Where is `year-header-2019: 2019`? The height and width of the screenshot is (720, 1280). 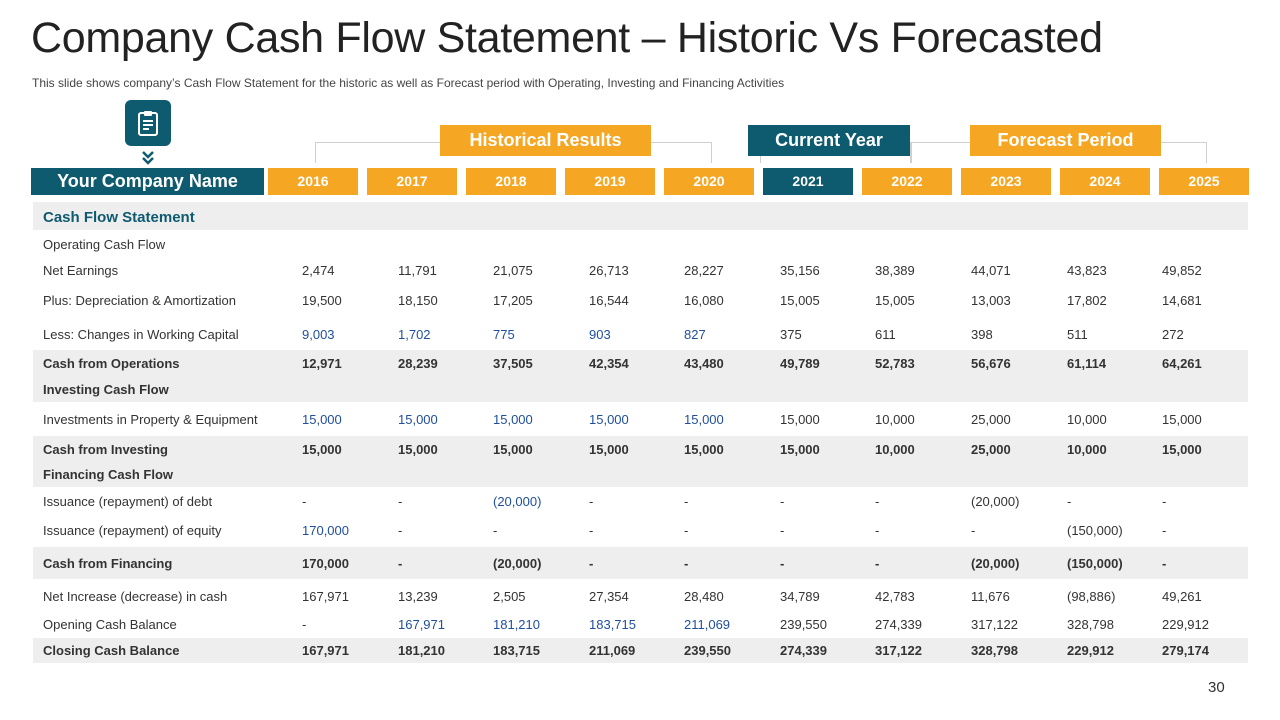
year-header-2019: 2019 is located at coordinates (610, 181).